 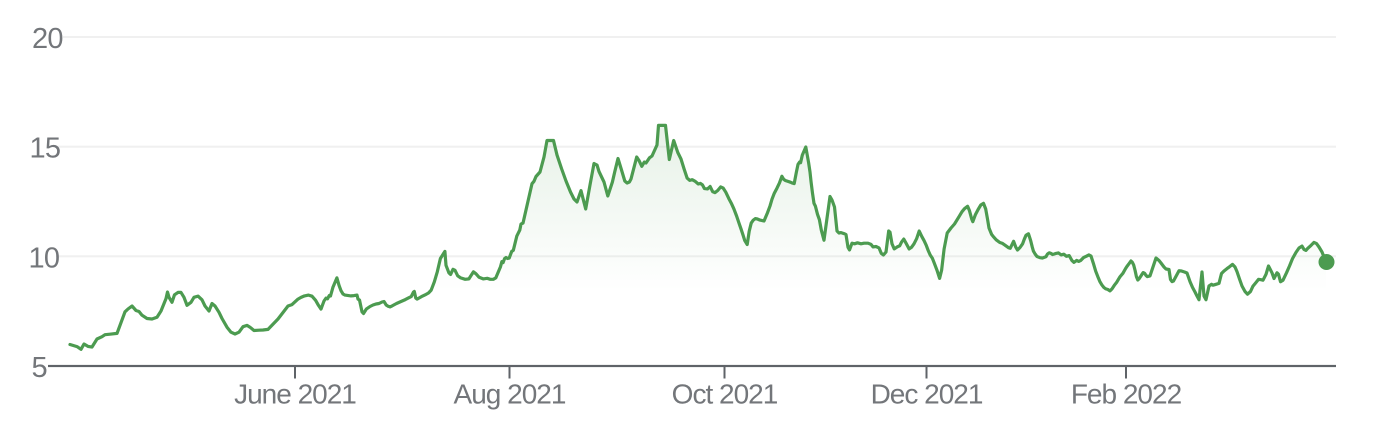 What do you see at coordinates (45, 149) in the screenshot?
I see `svg-text: 15` at bounding box center [45, 149].